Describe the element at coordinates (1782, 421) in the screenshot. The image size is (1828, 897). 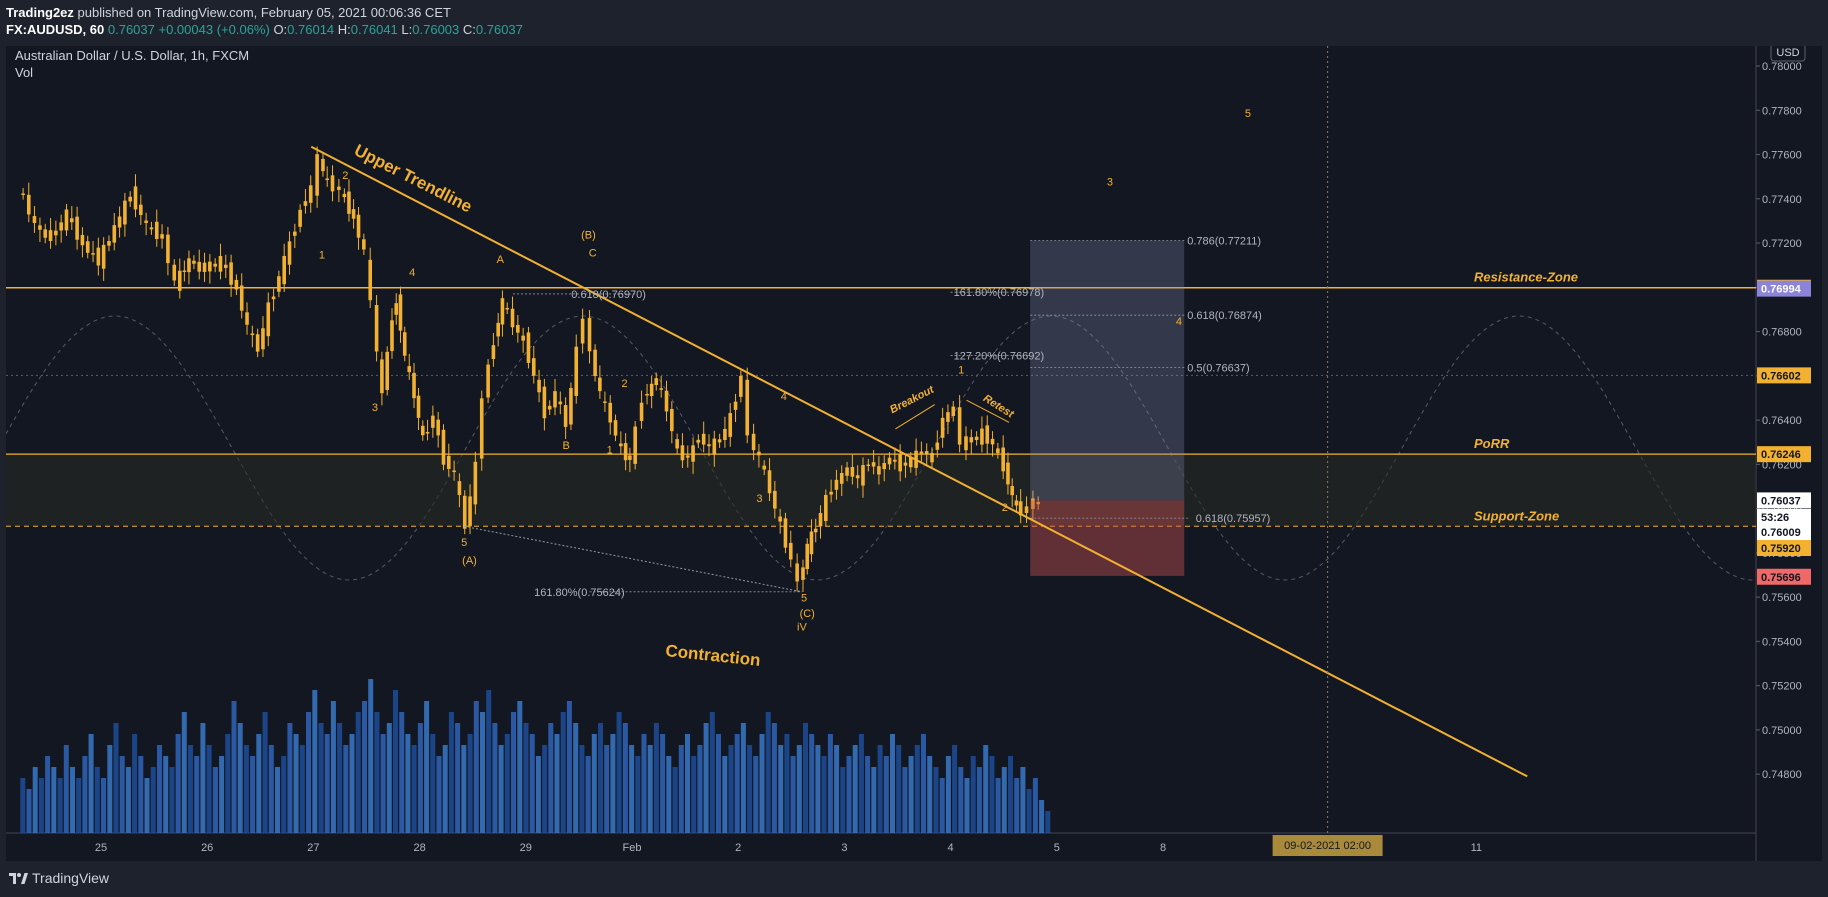
I see `price-tick-label: 0.76400` at that location.